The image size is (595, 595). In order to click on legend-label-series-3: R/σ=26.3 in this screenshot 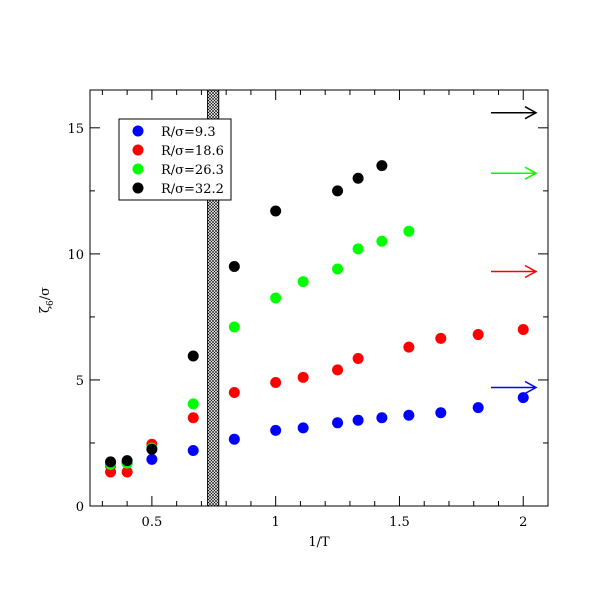, I will do `click(192, 170)`.